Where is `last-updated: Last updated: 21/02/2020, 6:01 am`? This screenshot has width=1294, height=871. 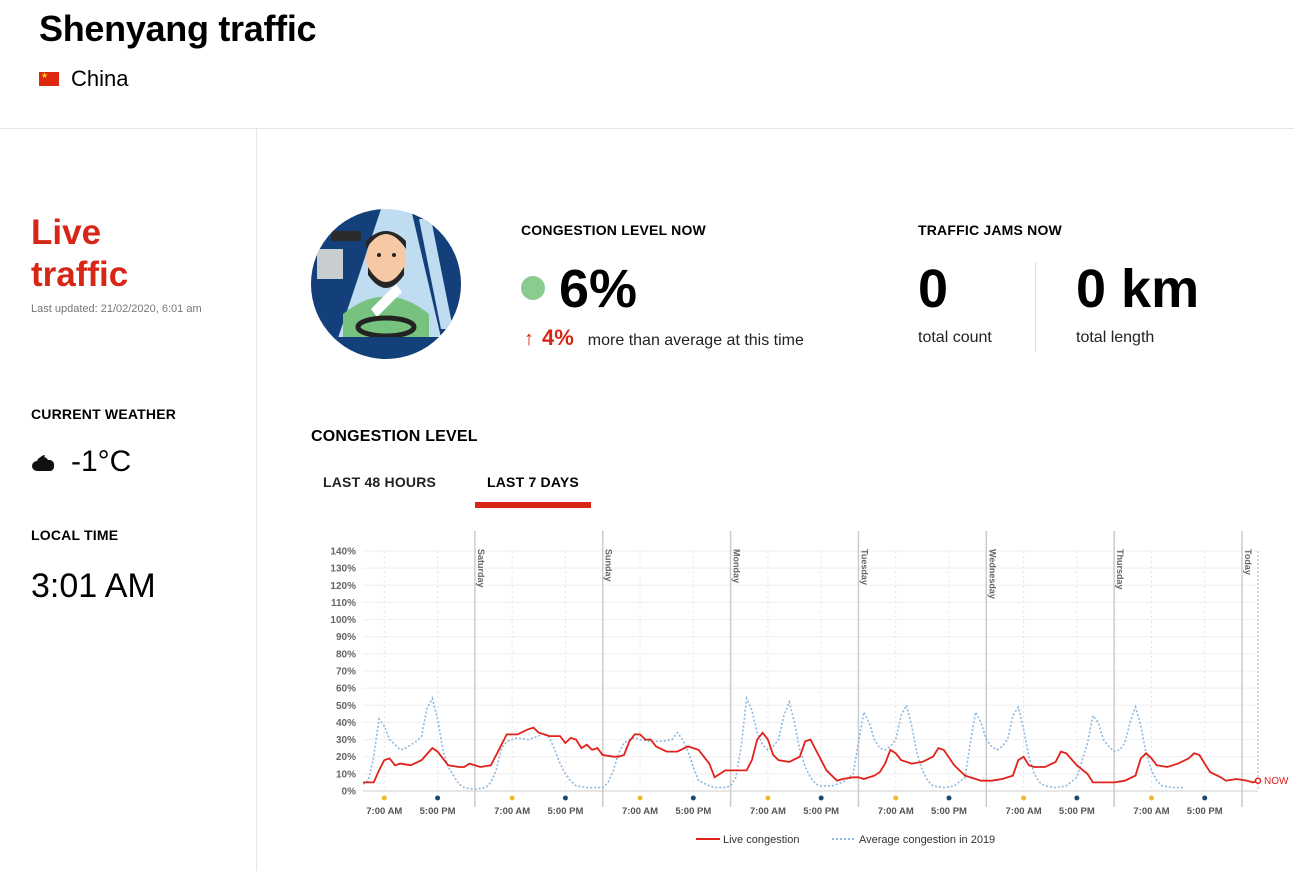 last-updated: Last updated: 21/02/2020, 6:01 am is located at coordinates (116, 309).